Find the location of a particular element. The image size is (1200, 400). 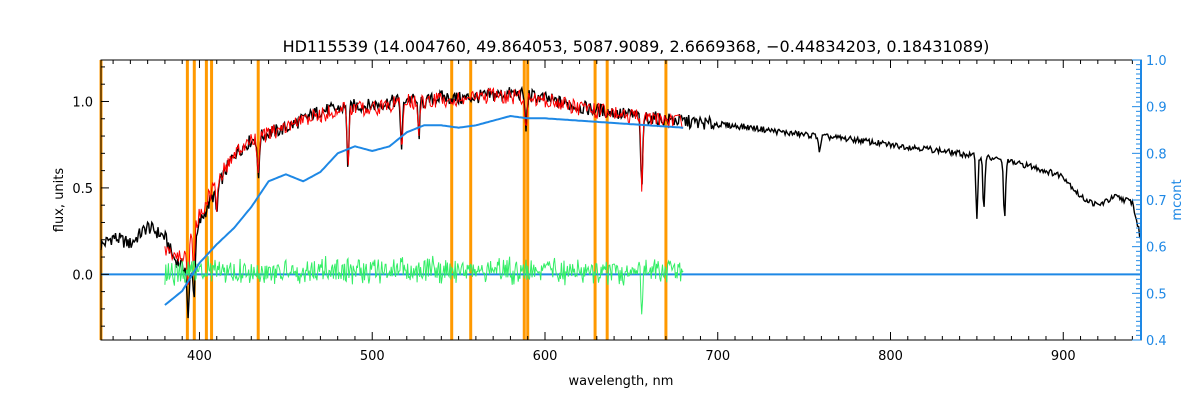

y-right-tick-label: 0.4 is located at coordinates (1156, 341).